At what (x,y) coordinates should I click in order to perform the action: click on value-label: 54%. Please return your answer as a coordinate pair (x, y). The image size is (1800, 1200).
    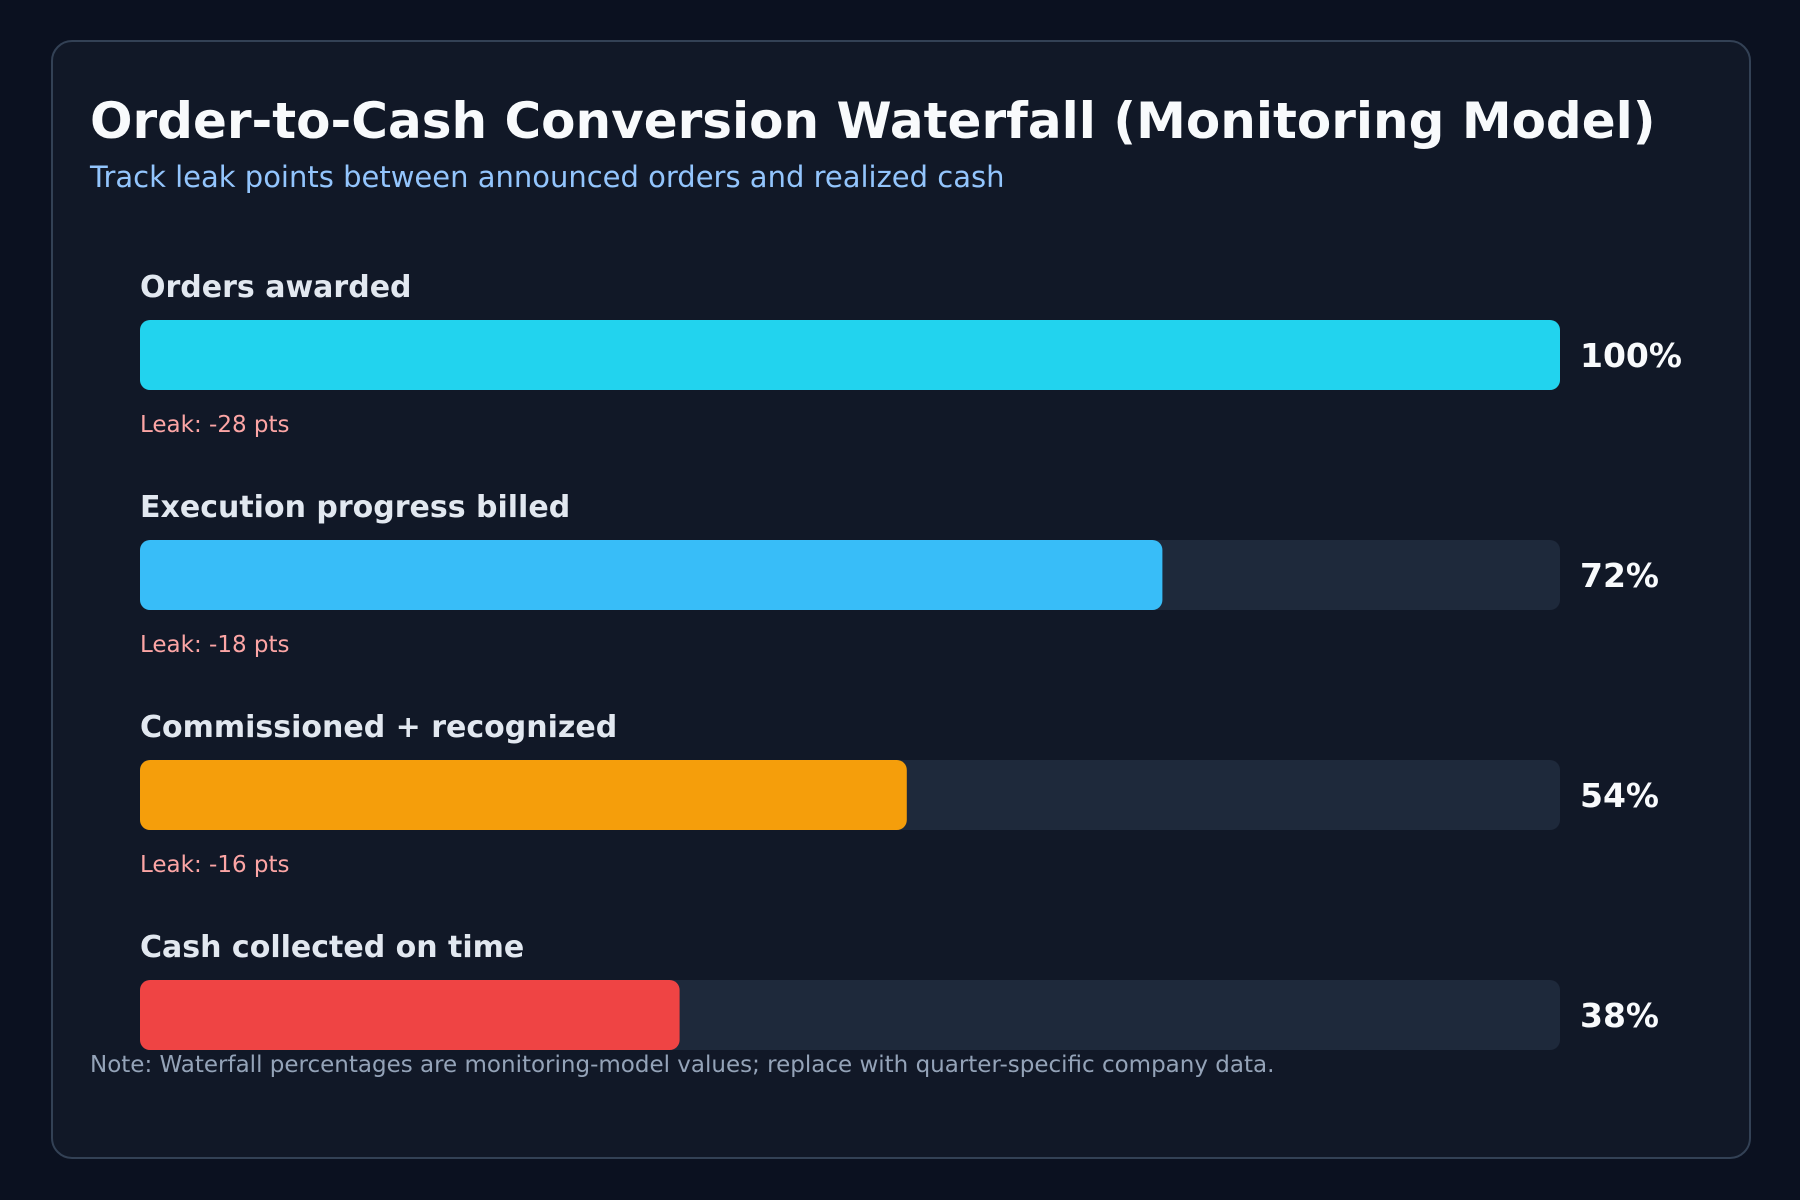
    Looking at the image, I should click on (1619, 795).